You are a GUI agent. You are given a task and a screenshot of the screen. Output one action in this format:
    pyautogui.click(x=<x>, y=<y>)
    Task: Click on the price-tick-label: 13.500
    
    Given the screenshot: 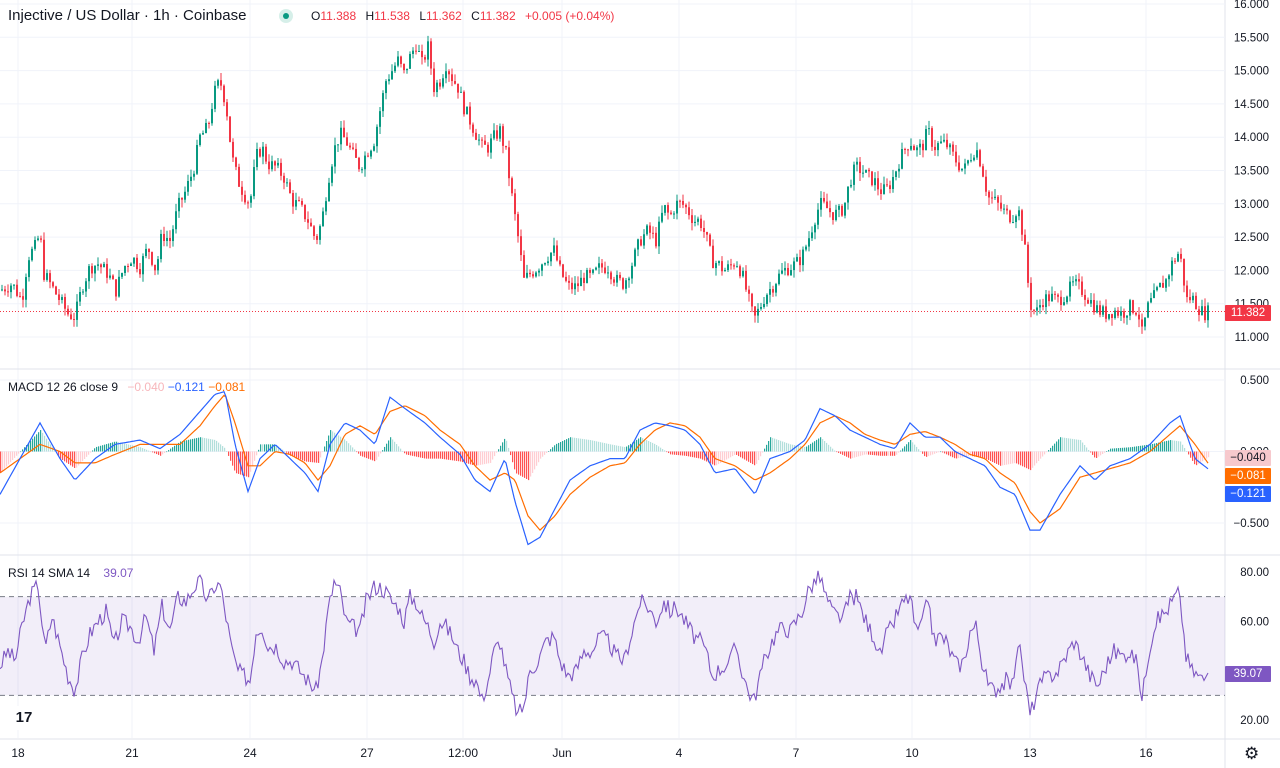 What is the action you would take?
    pyautogui.click(x=1251, y=172)
    